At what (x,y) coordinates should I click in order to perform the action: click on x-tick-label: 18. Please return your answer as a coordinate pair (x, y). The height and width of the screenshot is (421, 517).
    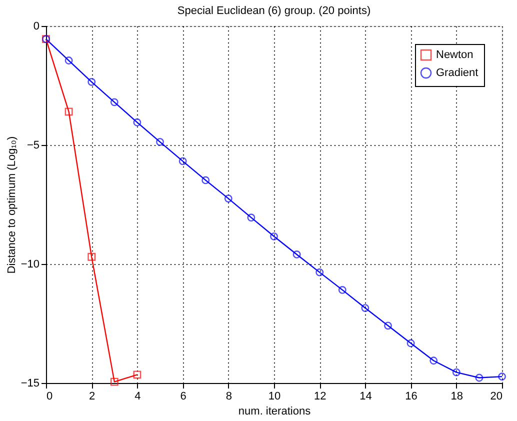
    Looking at the image, I should click on (457, 396).